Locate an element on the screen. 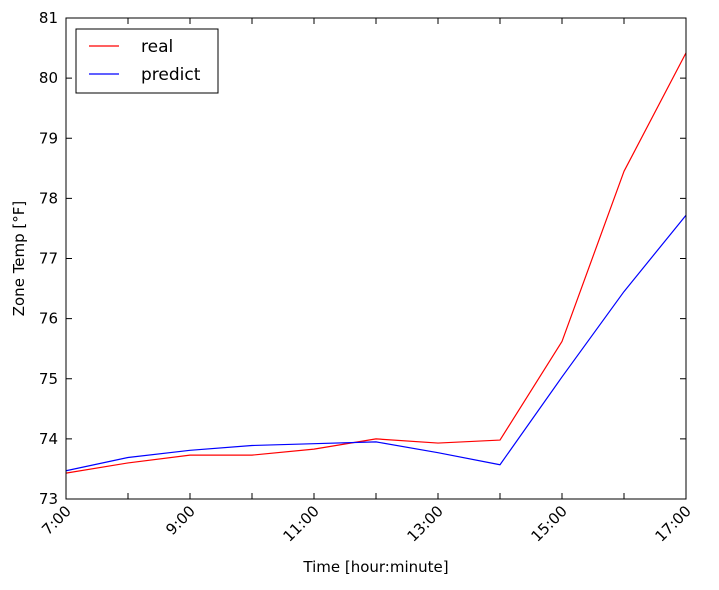  y-tick-label: 80 is located at coordinates (48, 78).